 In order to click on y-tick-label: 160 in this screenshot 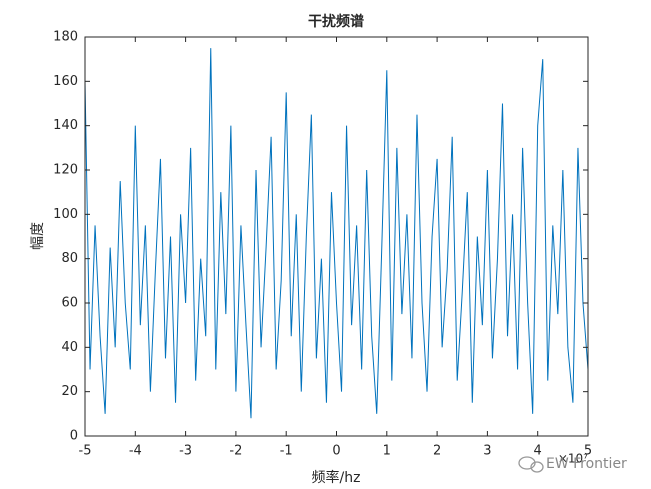, I will do `click(65, 81)`.